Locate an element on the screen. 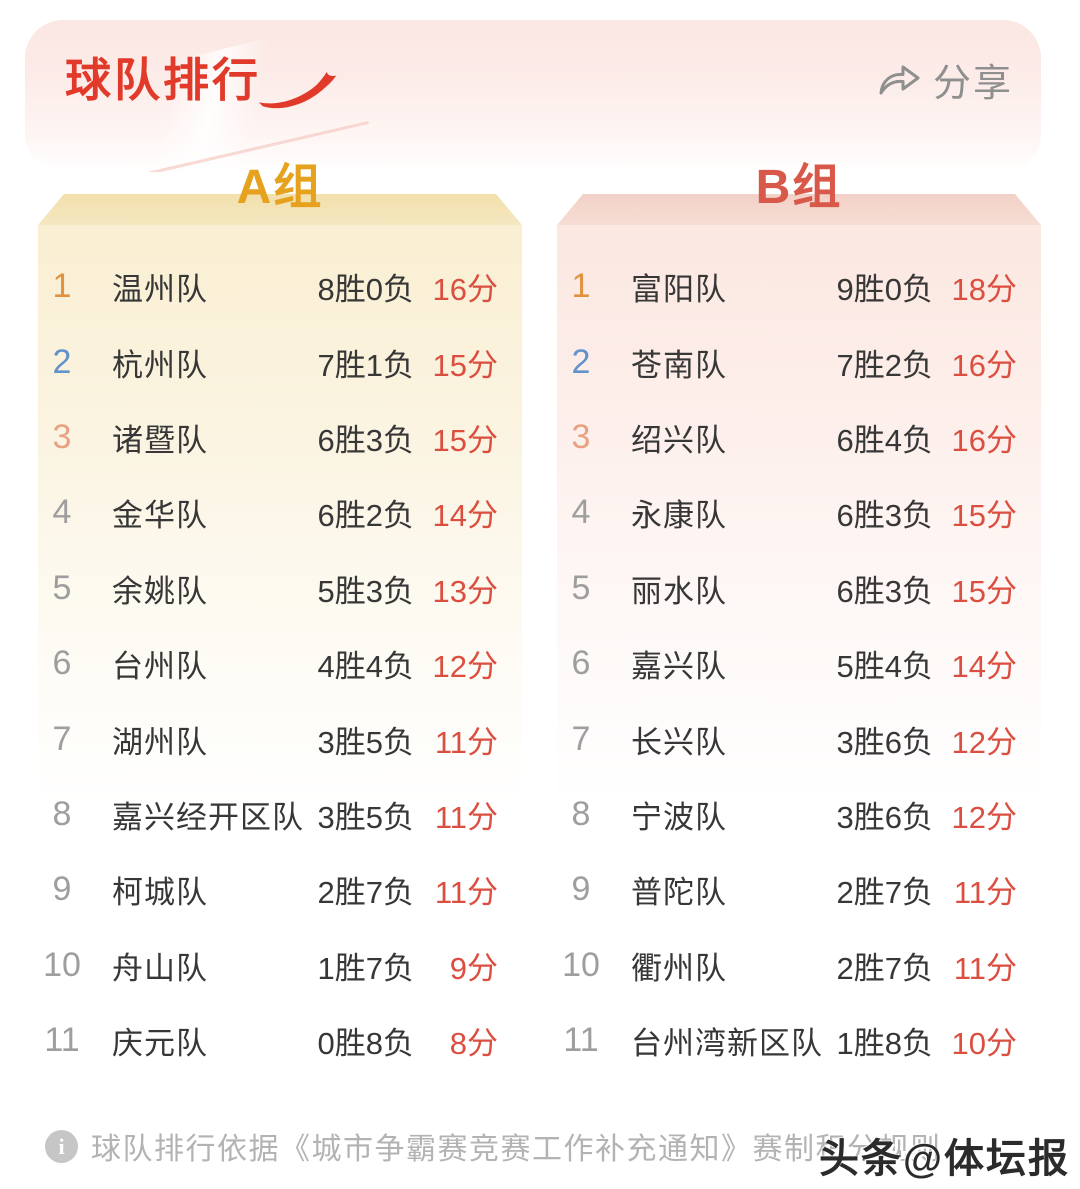  row-team: 苍南队 is located at coordinates (679, 365).